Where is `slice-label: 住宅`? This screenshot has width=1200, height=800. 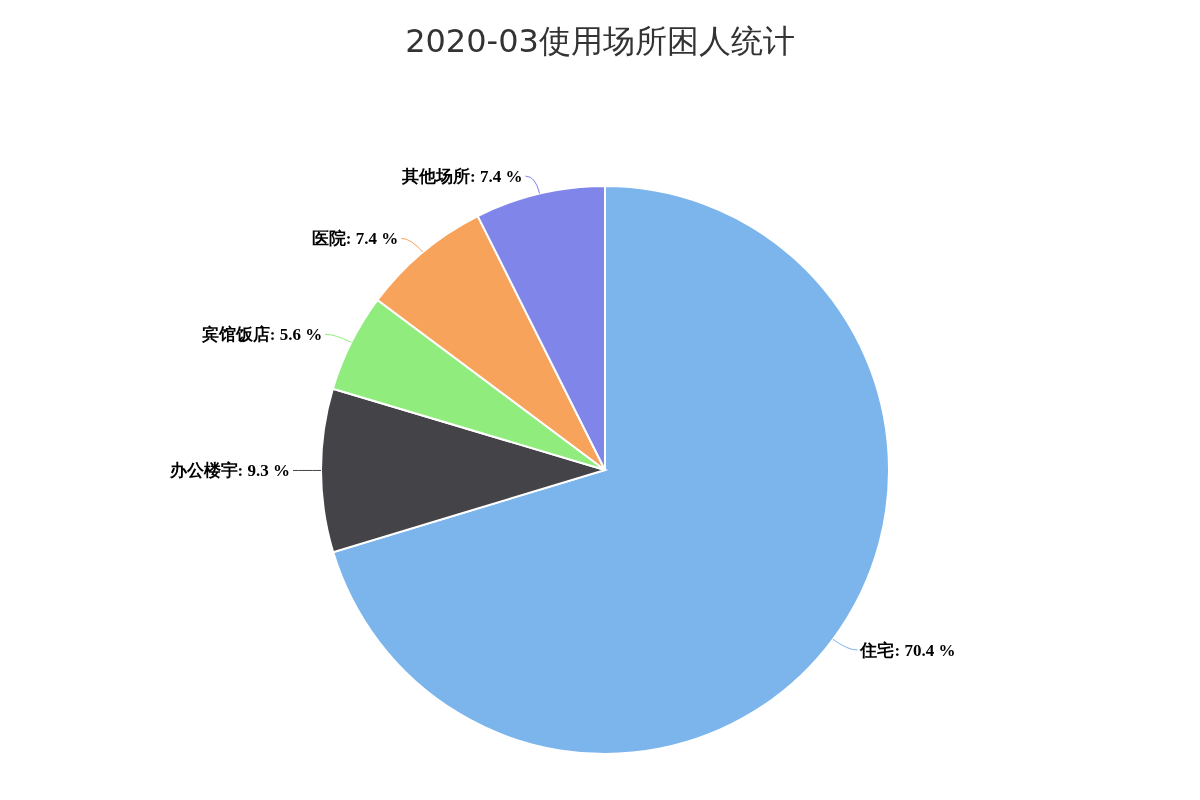
slice-label: 住宅 is located at coordinates (877, 650).